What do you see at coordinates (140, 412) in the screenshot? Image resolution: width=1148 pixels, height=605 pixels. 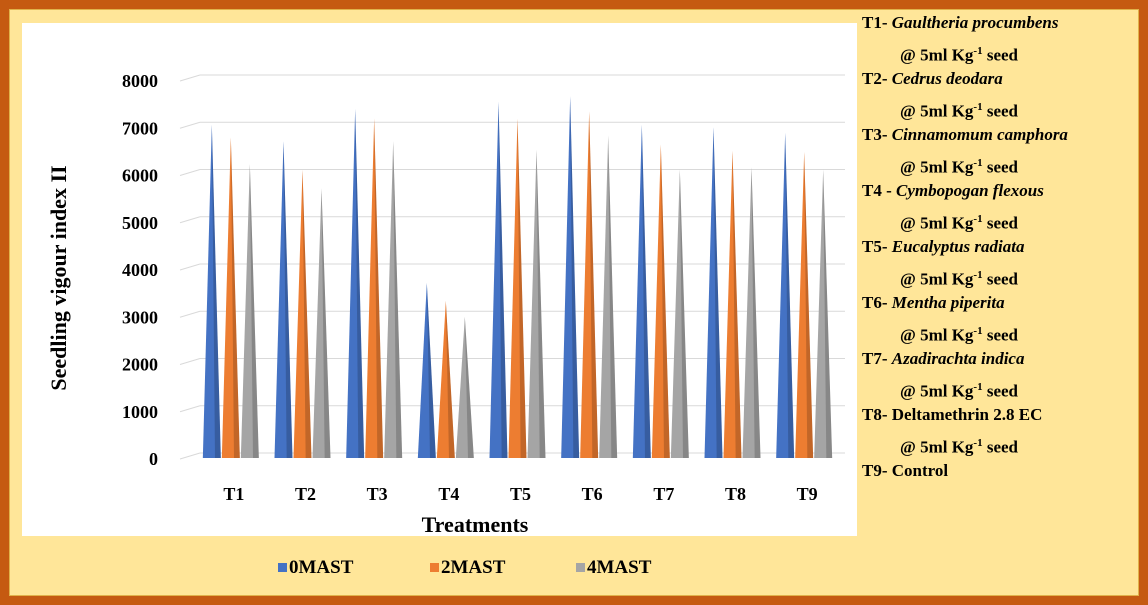 I see `y-tick-label: 1000` at bounding box center [140, 412].